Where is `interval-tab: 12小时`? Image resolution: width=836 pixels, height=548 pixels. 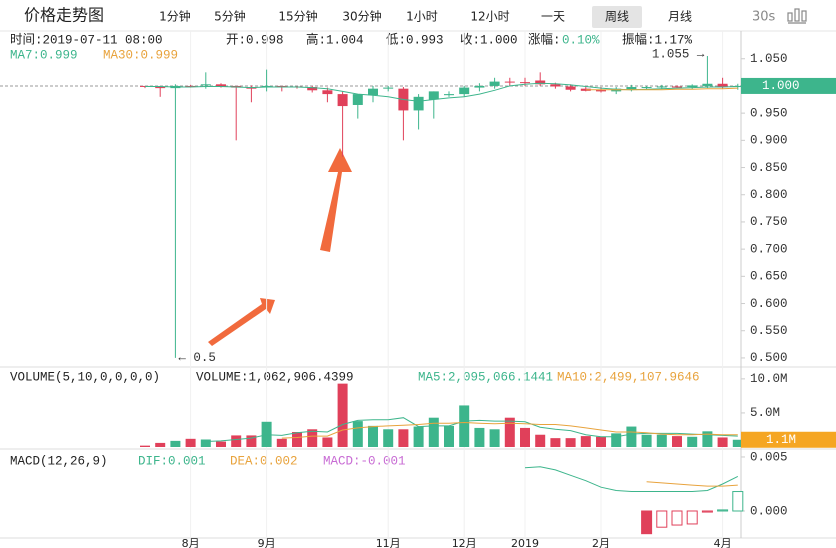 interval-tab: 12小时 is located at coordinates (489, 17).